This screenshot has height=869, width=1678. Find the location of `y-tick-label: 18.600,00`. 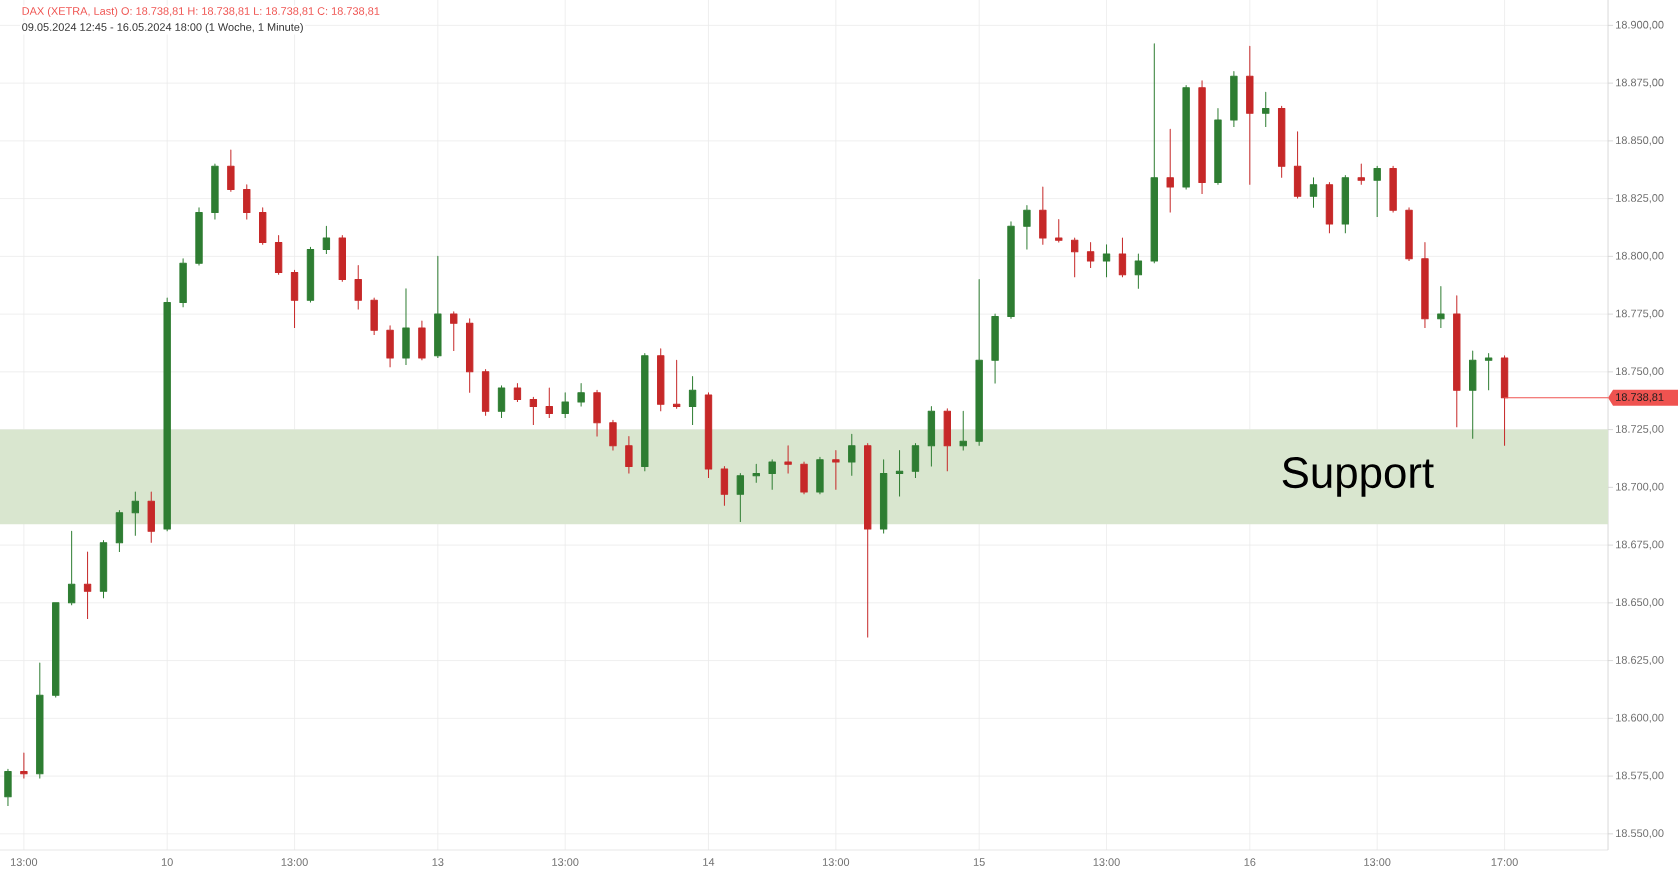

y-tick-label: 18.600,00 is located at coordinates (1640, 718).